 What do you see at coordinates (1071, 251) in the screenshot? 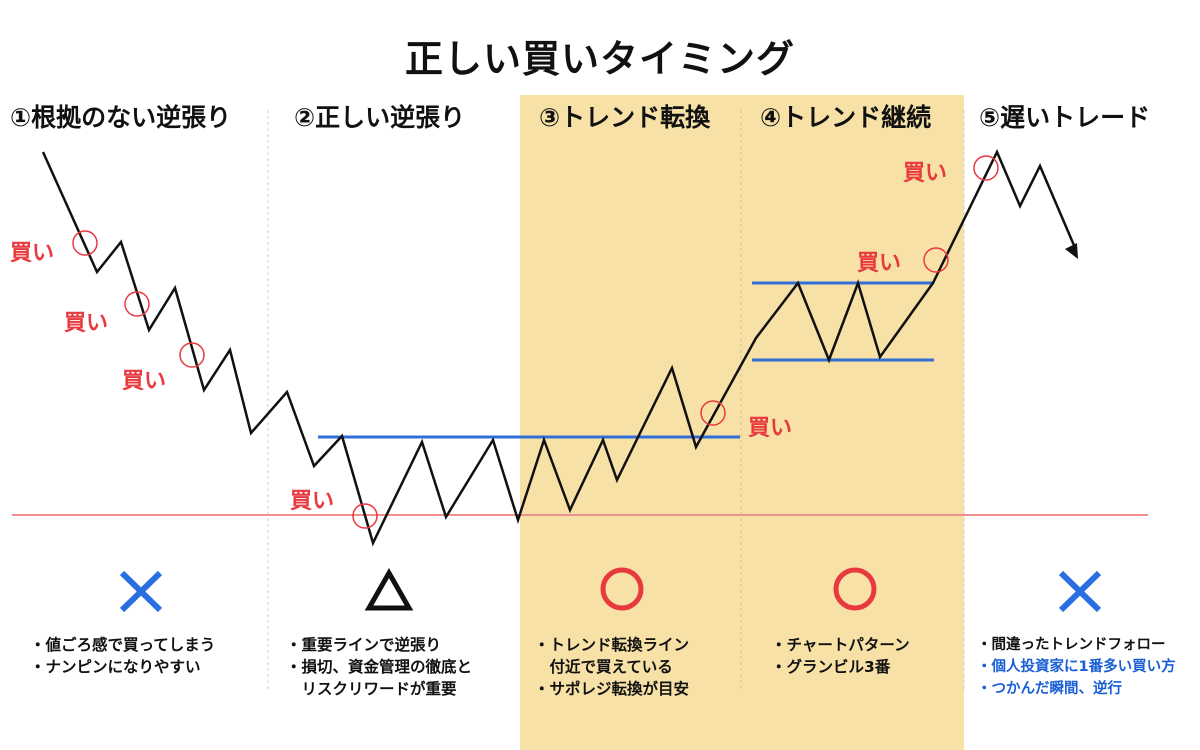
I see `trend-arrowhead` at bounding box center [1071, 251].